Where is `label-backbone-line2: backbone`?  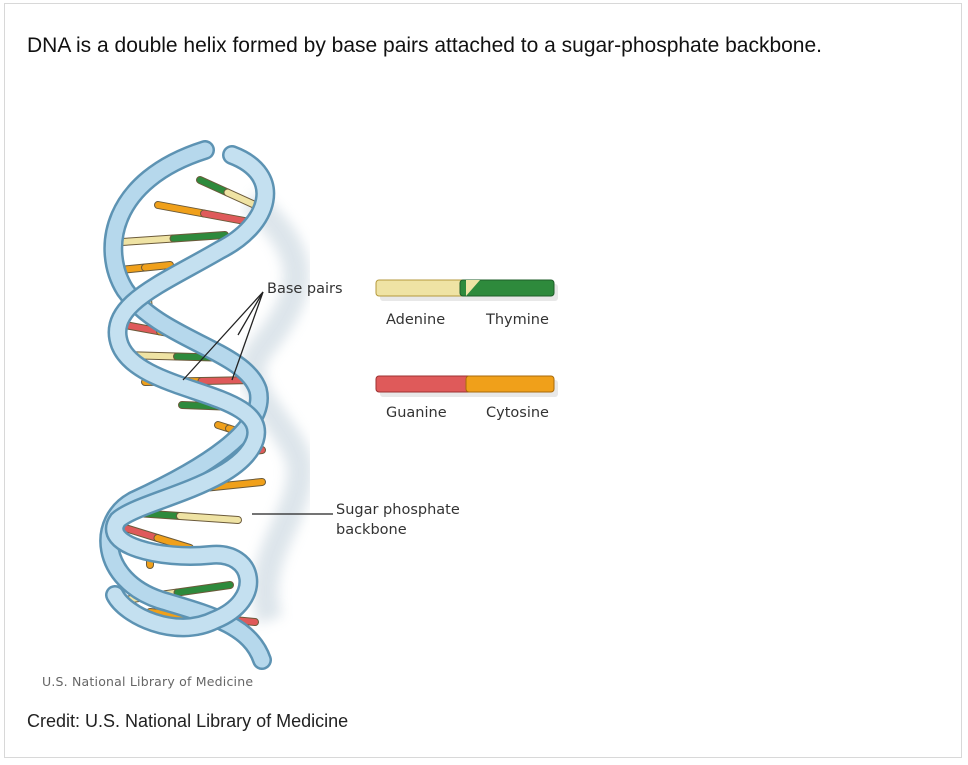 label-backbone-line2: backbone is located at coordinates (371, 530).